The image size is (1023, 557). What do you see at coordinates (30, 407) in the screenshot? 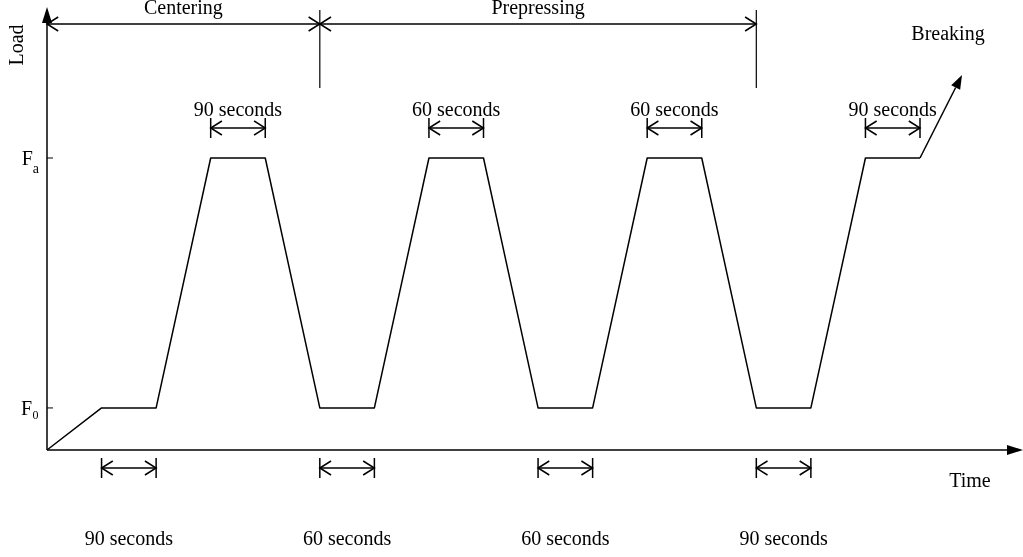
I see `annotation: F₀` at bounding box center [30, 407].